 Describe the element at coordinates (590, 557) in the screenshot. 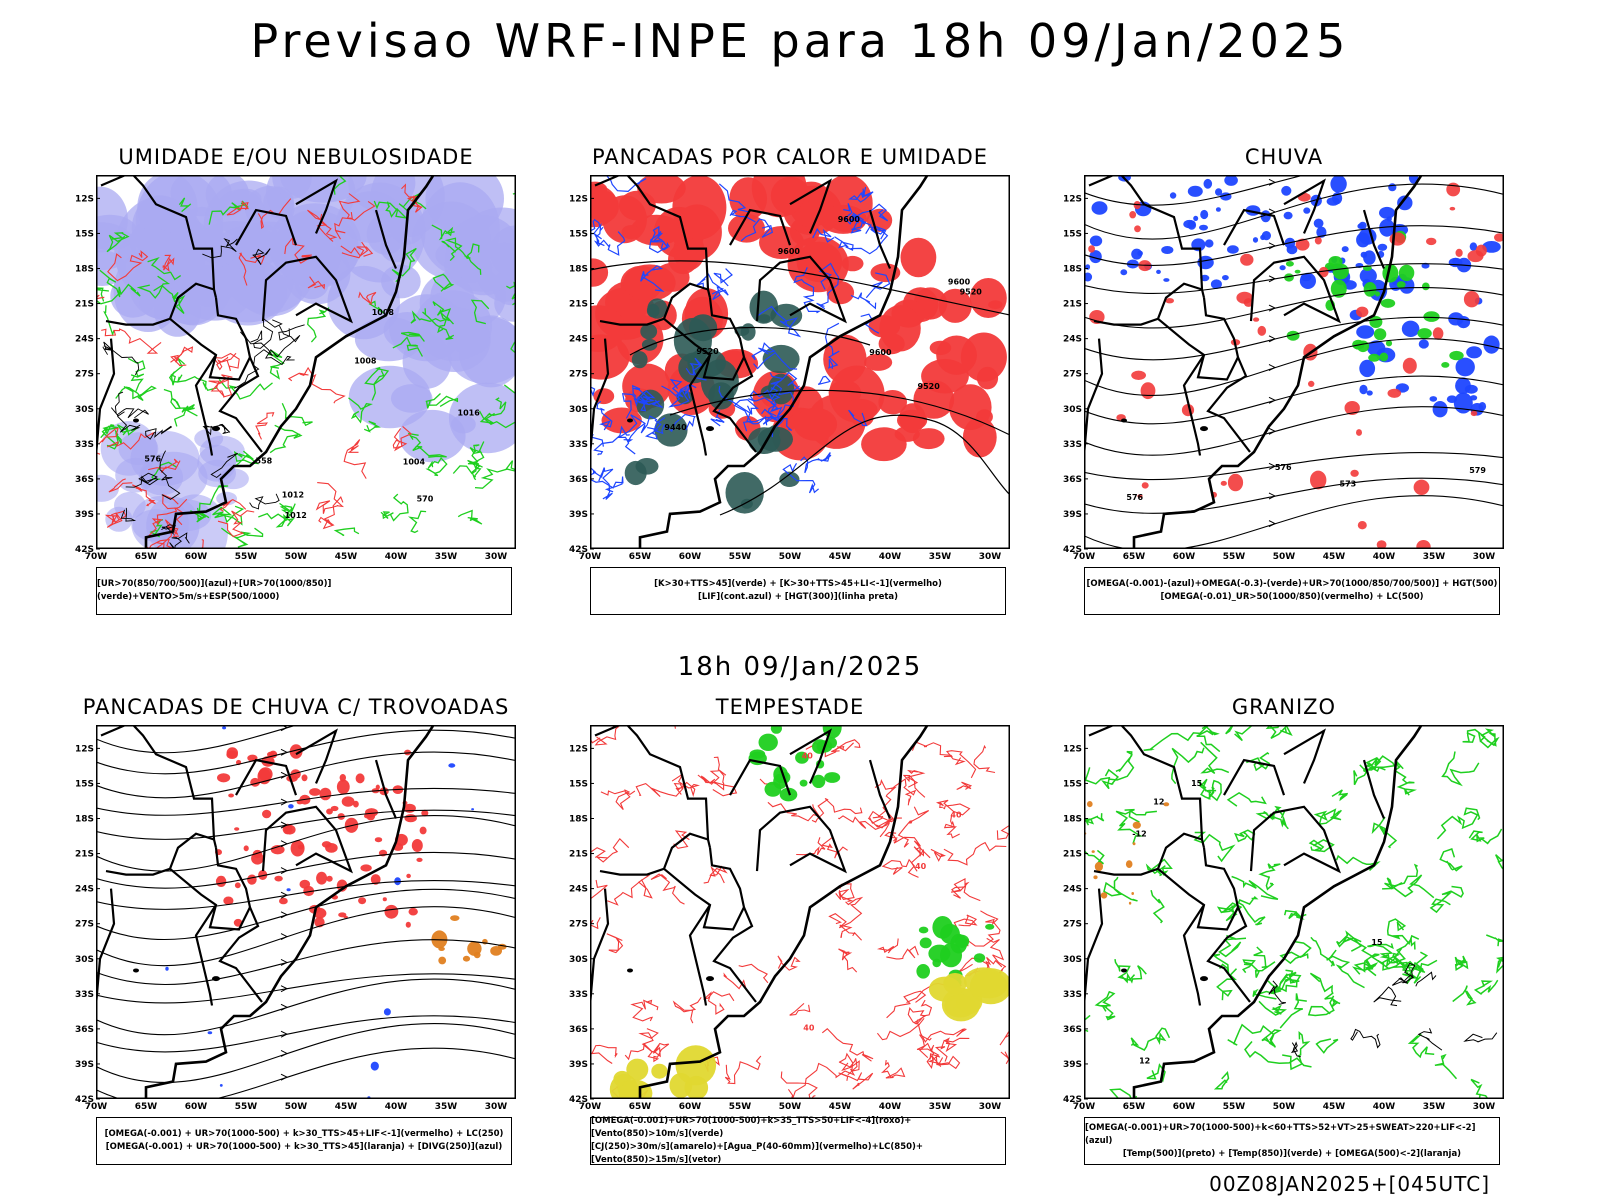

I see `lon-tick-label: 70W` at that location.